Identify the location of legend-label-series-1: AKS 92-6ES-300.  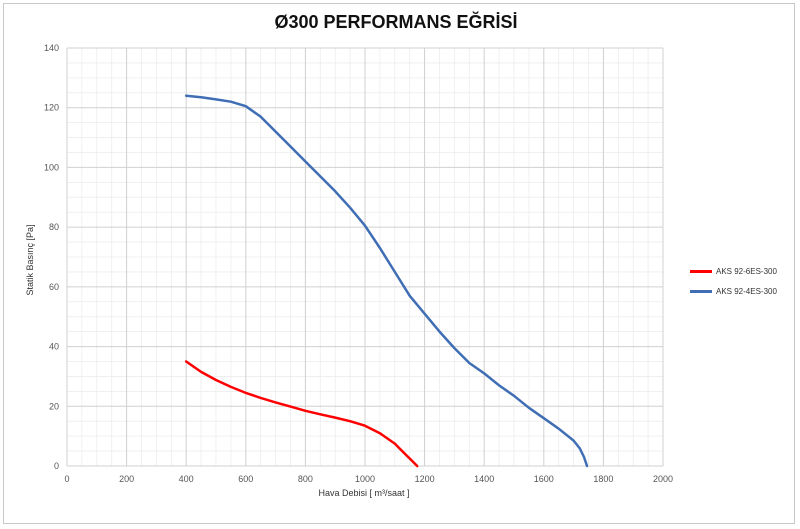
(746, 271).